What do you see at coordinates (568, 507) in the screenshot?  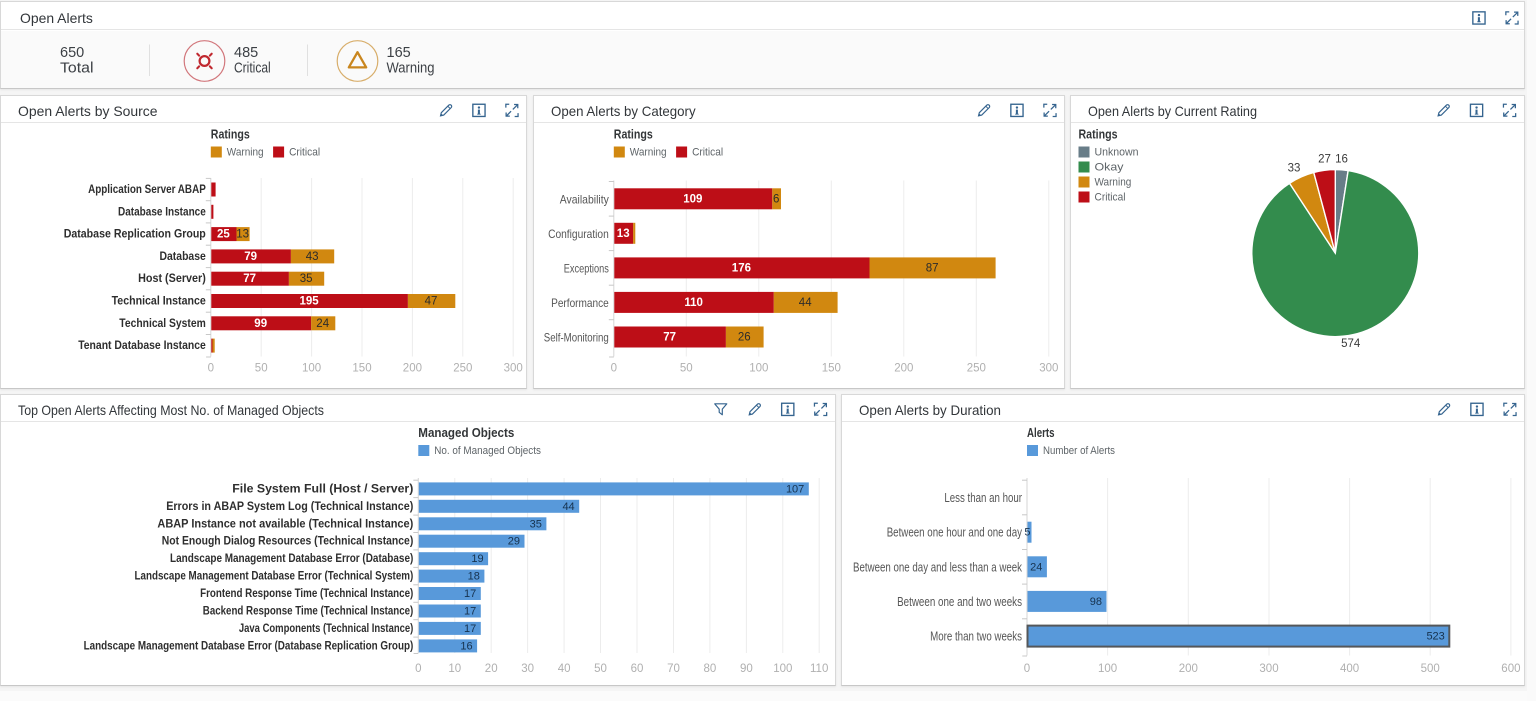 I see `svg-text: 44` at bounding box center [568, 507].